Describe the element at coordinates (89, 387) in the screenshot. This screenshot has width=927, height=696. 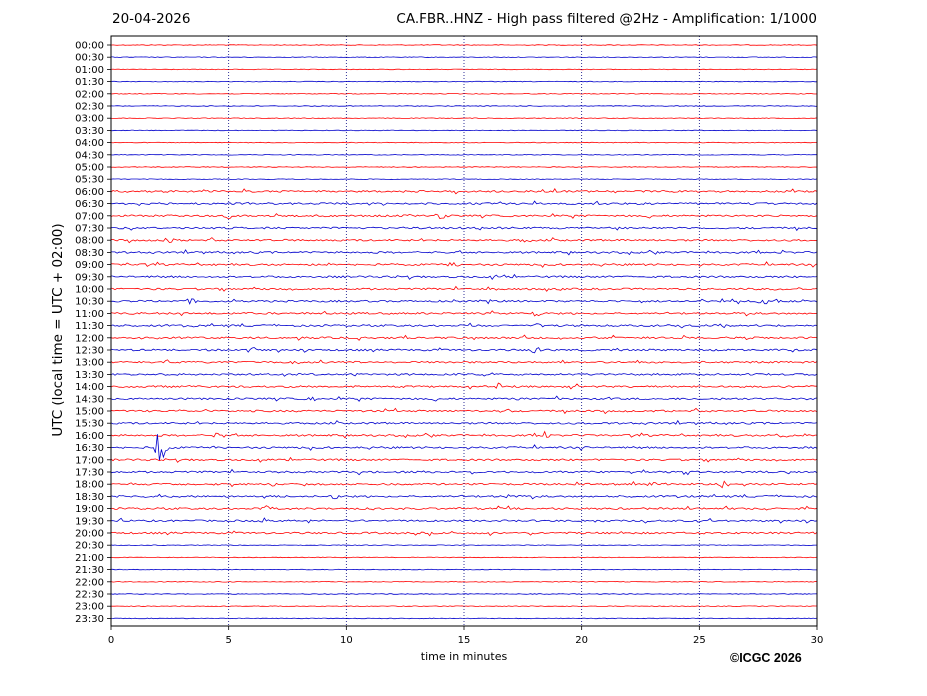
I see `y-tick-label: 14:00` at that location.